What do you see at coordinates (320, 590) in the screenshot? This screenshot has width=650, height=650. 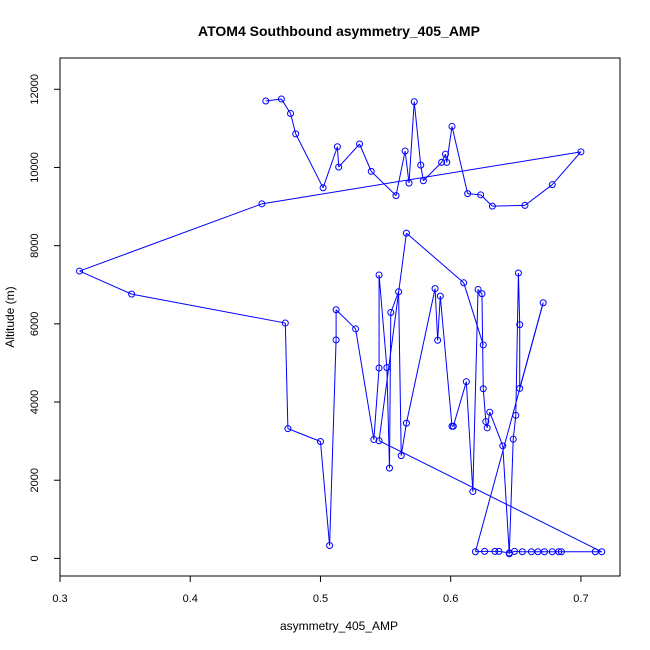 I see `x-axis: 0.3 0.4 0.5 0.6 0.7` at bounding box center [320, 590].